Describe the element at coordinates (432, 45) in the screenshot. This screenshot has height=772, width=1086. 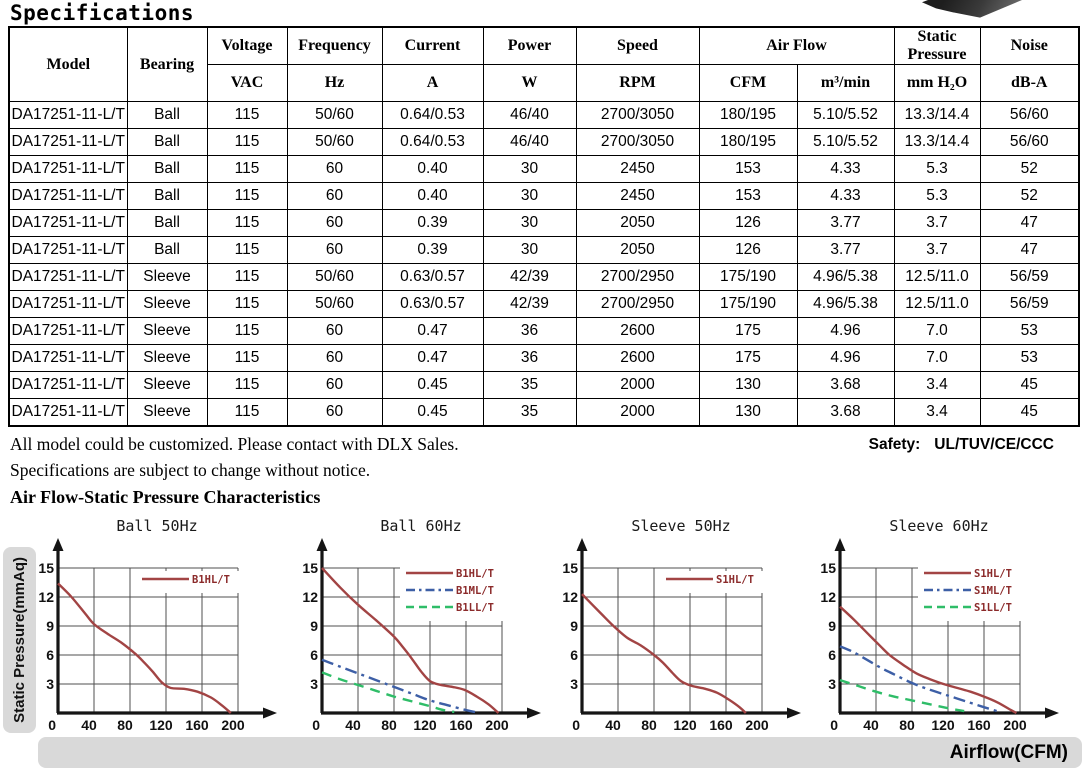
I see `col-header-current: Current` at that location.